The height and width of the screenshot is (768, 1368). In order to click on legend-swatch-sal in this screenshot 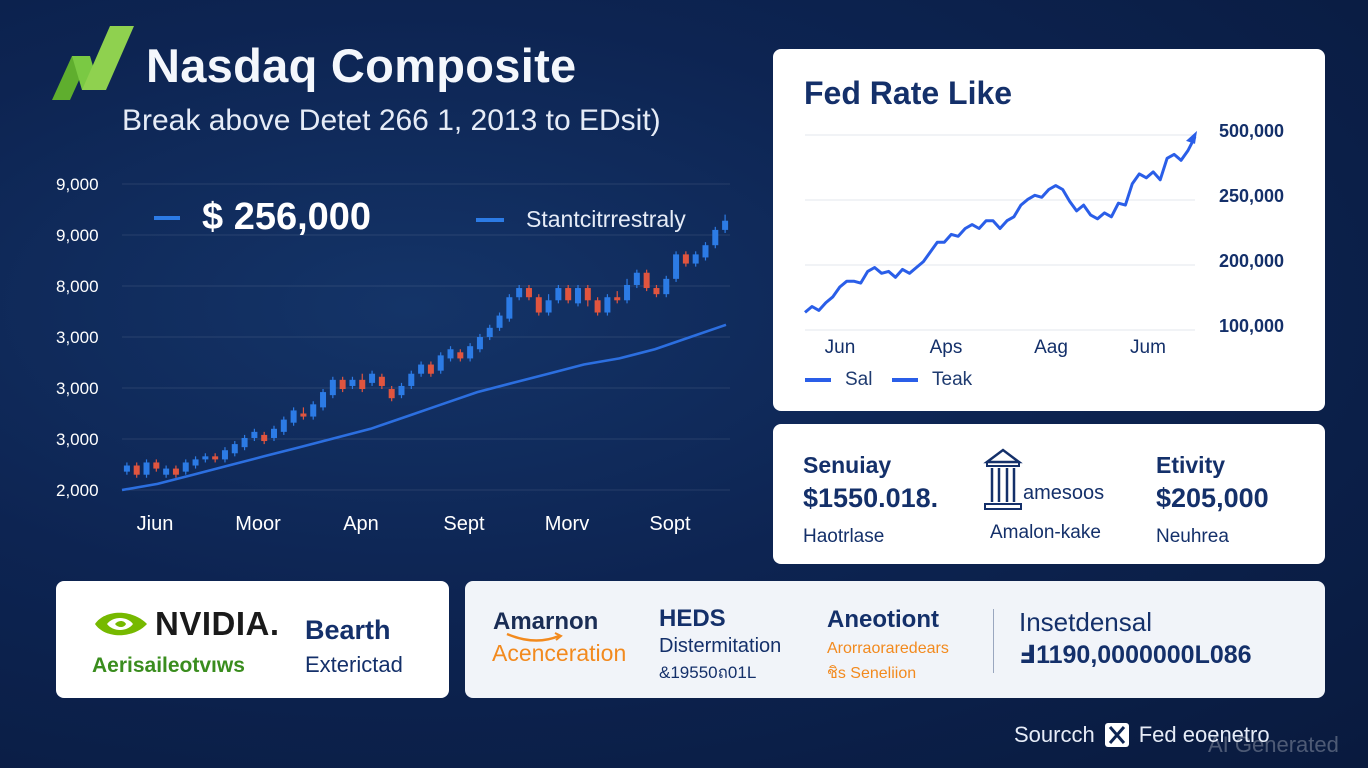, I will do `click(818, 380)`.